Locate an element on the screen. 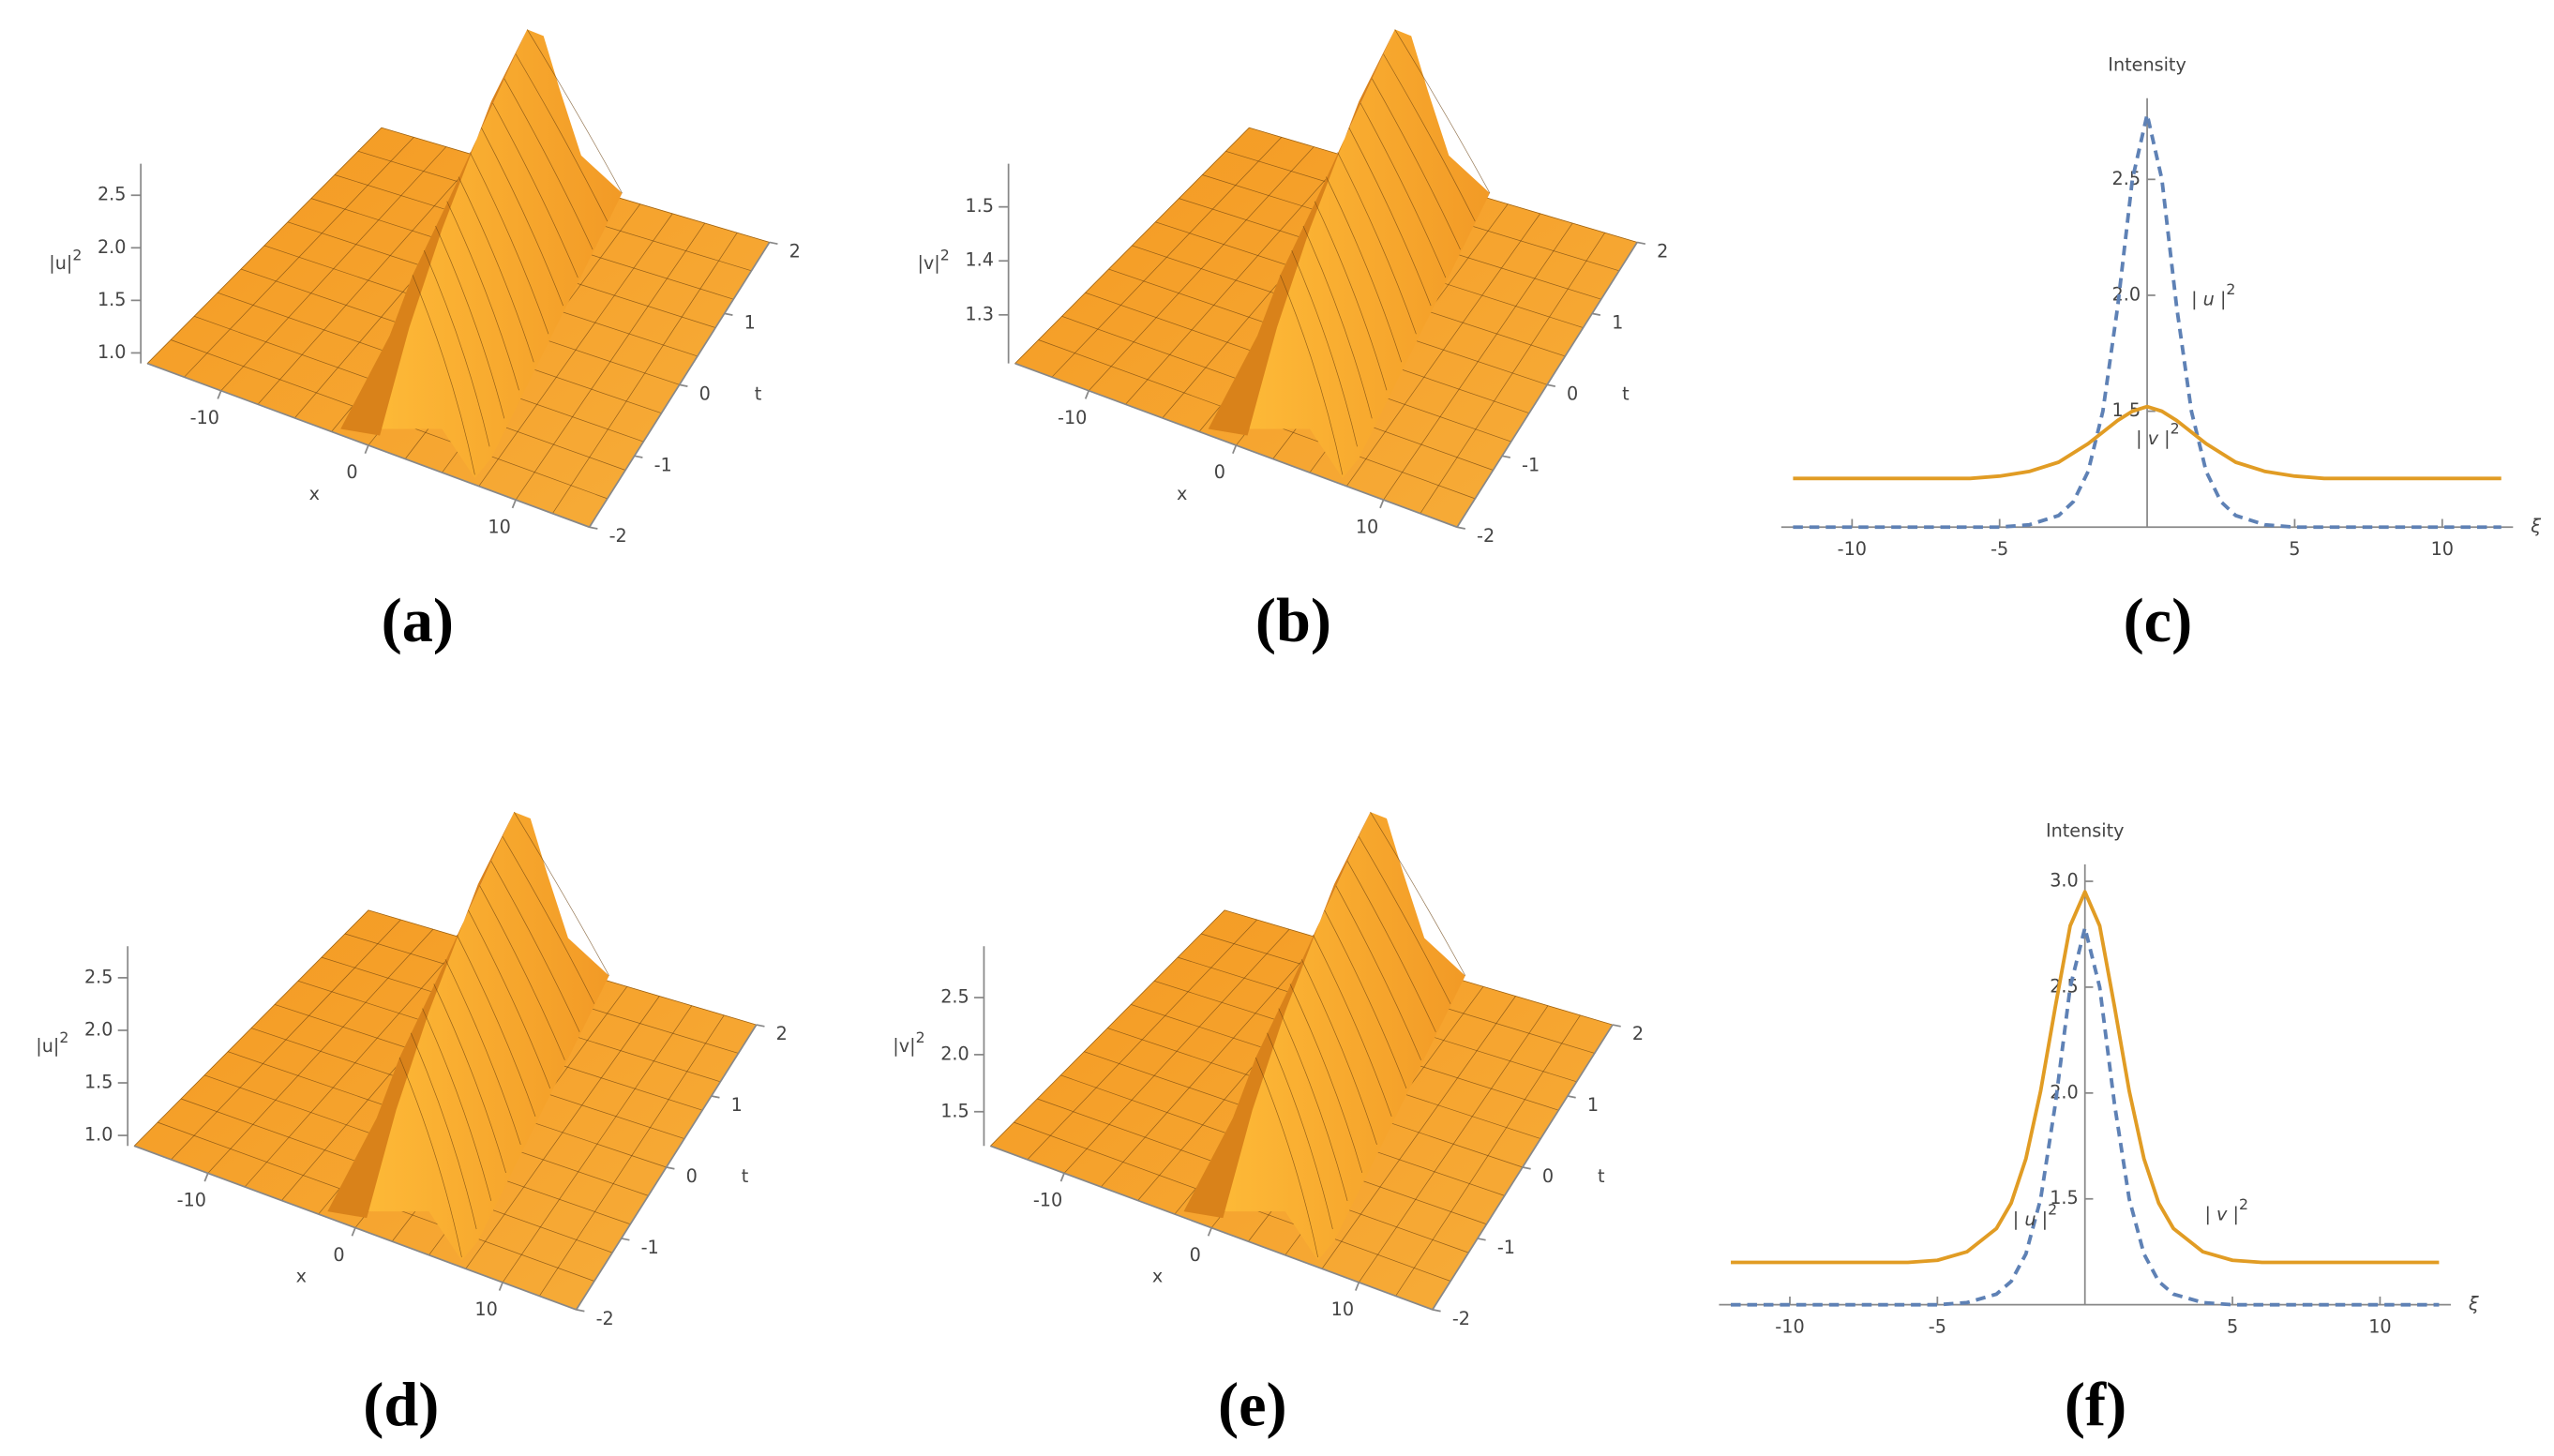 The image size is (2554, 1456). y-tick-label: -1 is located at coordinates (650, 1247).